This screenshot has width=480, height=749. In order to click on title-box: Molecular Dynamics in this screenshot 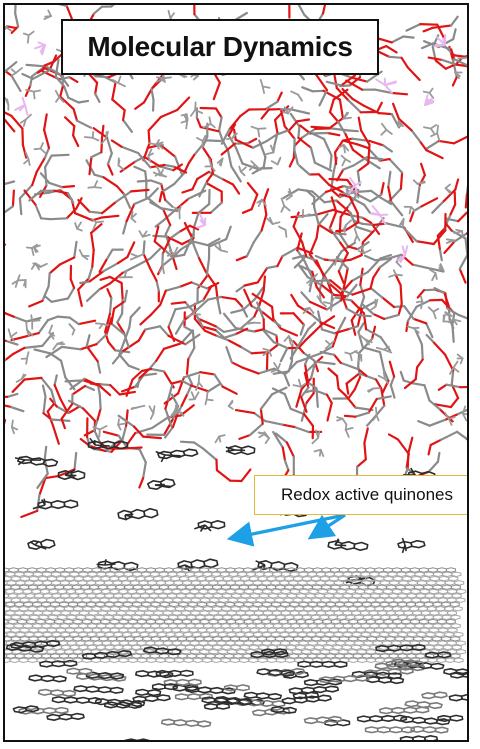, I will do `click(220, 47)`.